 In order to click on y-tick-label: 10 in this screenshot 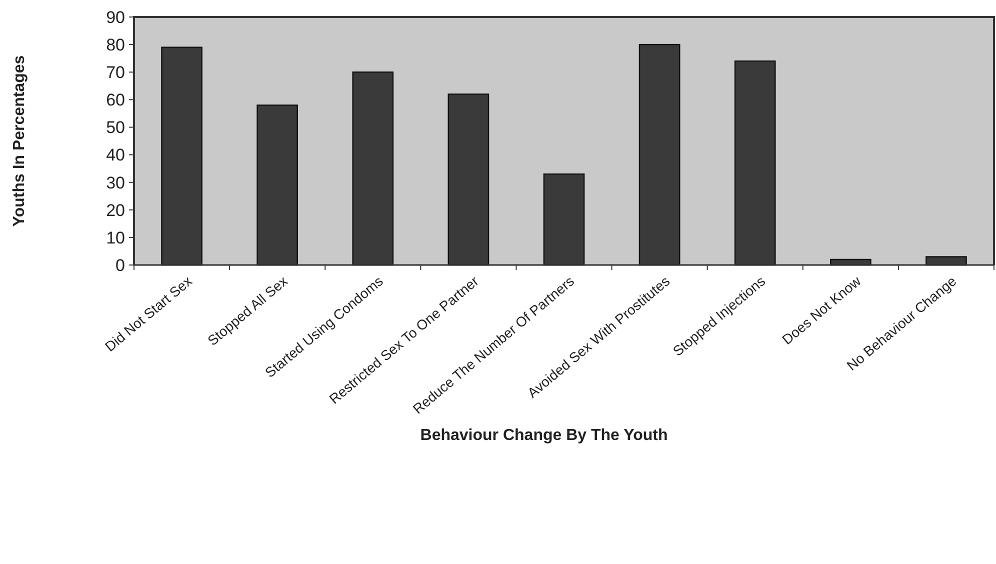, I will do `click(115, 238)`.